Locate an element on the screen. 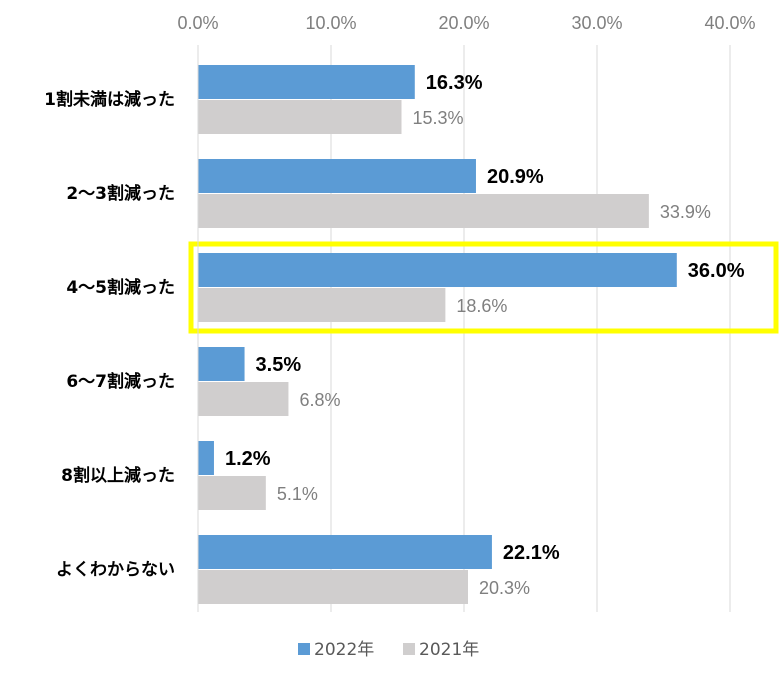  x-tick-label: 40.0% is located at coordinates (729, 23).